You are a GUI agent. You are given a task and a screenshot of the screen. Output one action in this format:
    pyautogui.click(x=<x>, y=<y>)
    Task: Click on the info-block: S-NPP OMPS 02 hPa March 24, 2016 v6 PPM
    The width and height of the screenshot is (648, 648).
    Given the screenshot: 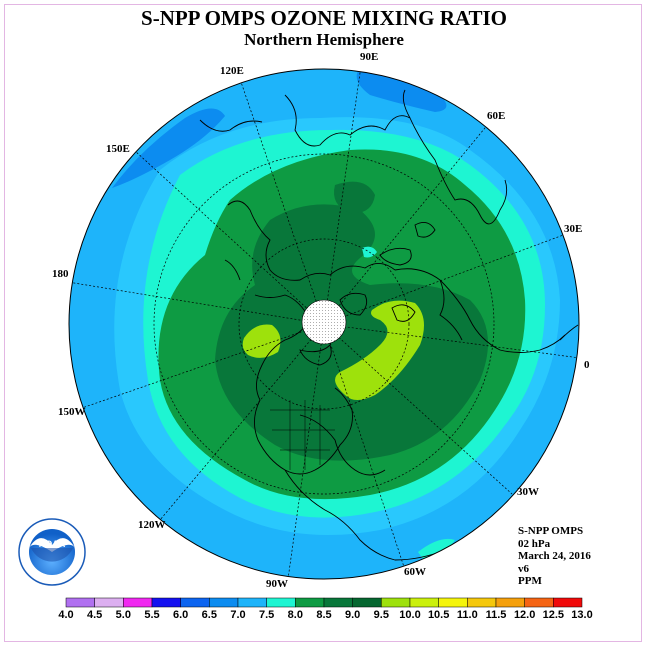 What is the action you would take?
    pyautogui.click(x=554, y=556)
    